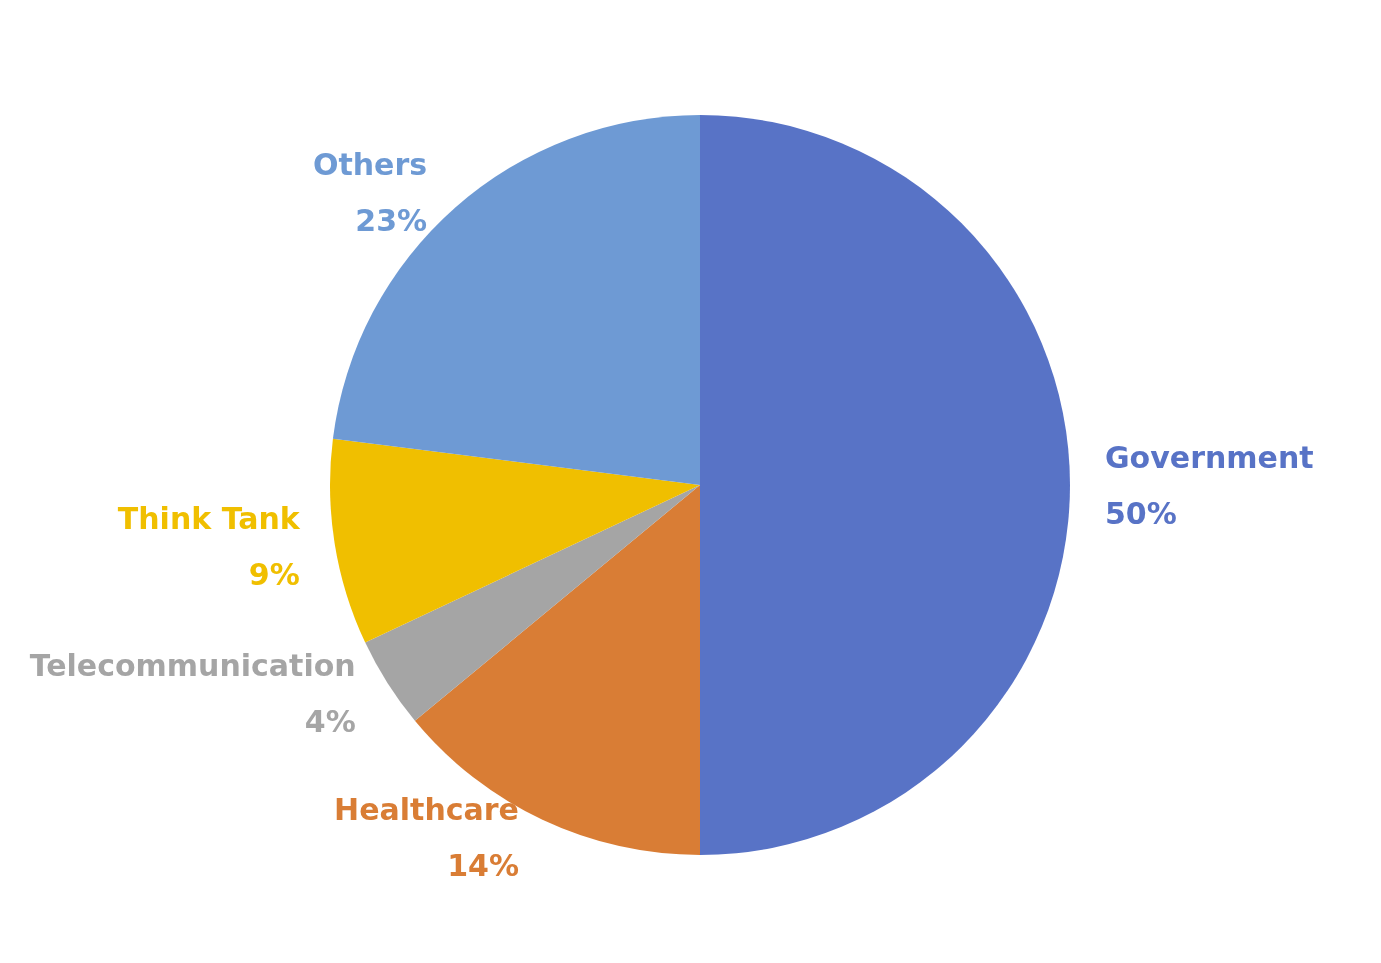 The width and height of the screenshot is (1381, 963). I want to click on slice-label: Telecommunication, so click(192, 666).